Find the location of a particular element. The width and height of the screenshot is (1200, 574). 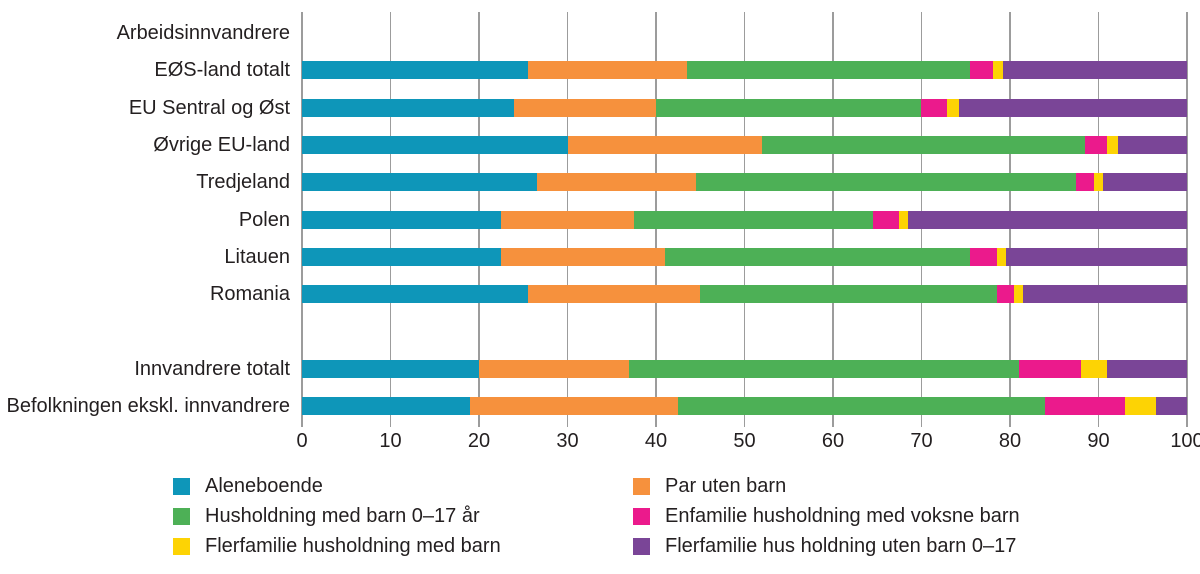

x-axis-tick-label: 100 is located at coordinates (1185, 441).